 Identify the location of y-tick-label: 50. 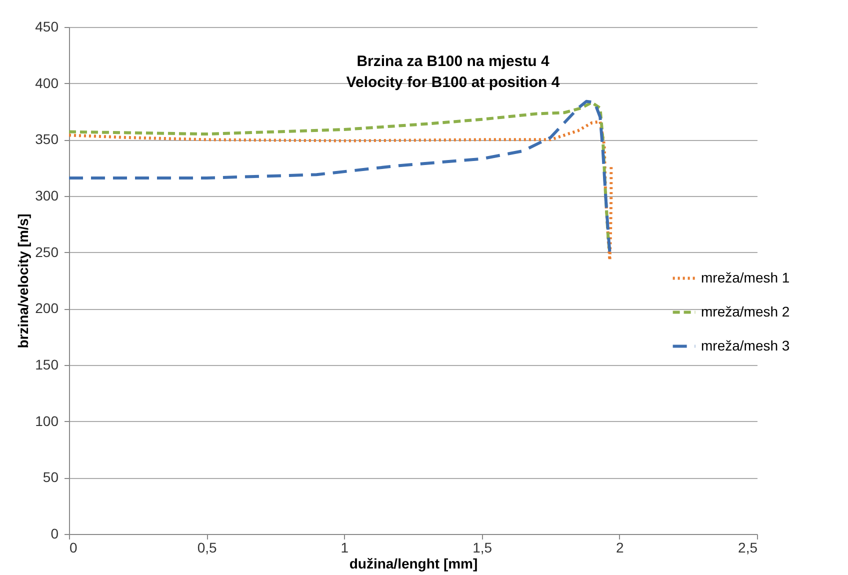
(50, 477).